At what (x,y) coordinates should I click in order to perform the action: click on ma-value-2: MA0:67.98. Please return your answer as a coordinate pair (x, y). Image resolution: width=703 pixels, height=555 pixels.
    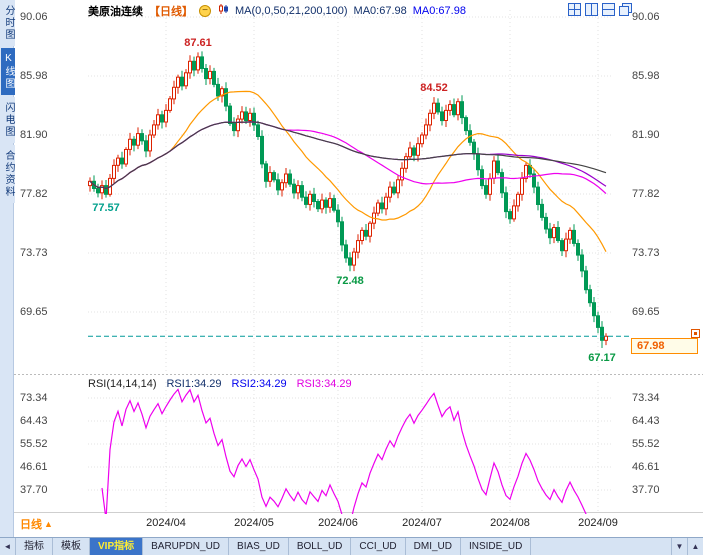
    Looking at the image, I should click on (439, 10).